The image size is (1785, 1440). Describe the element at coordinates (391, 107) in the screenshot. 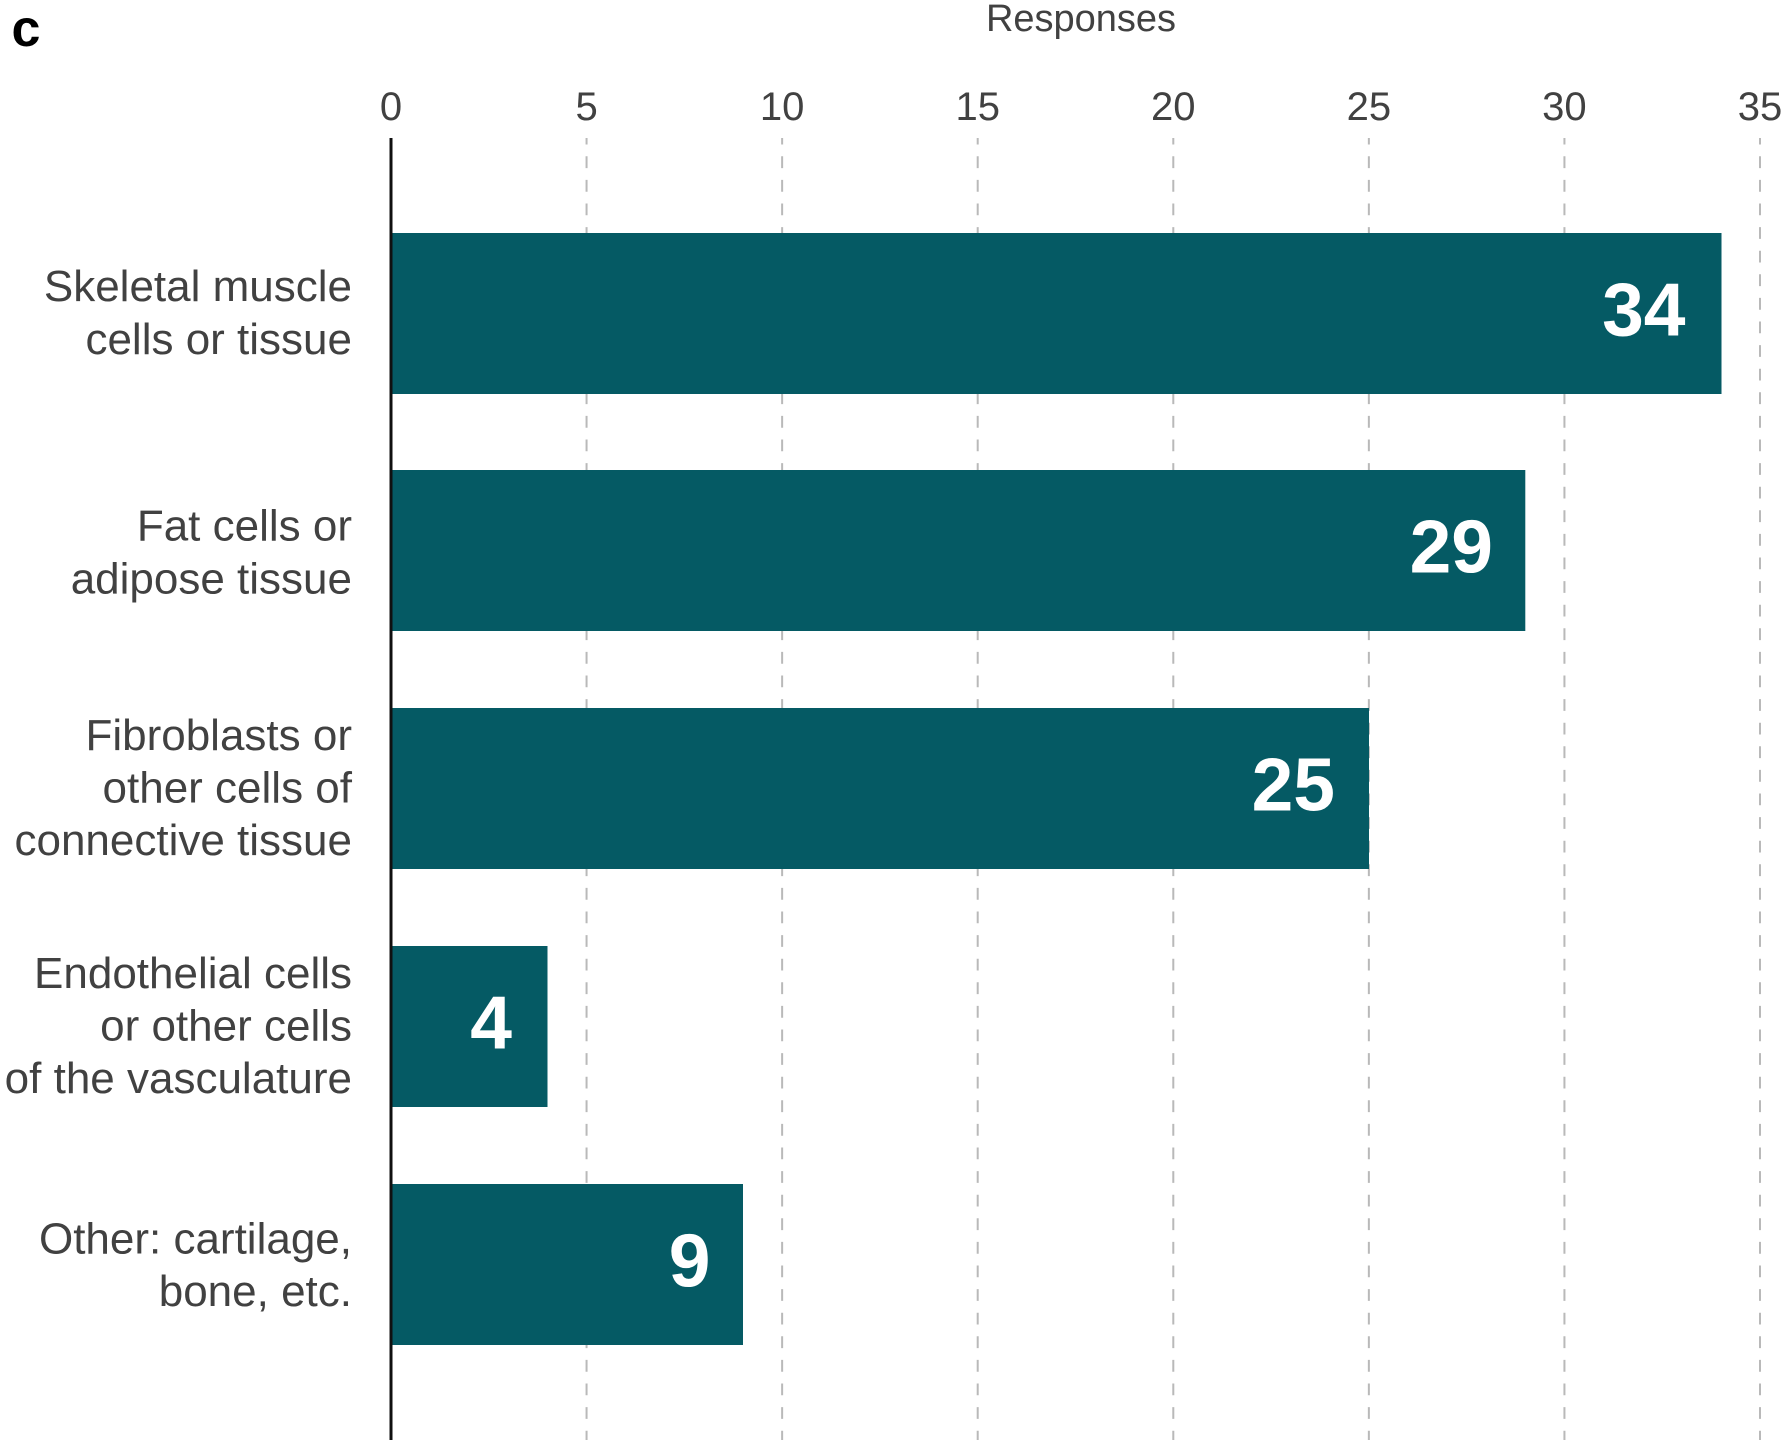

I see `svg-text: 0` at that location.